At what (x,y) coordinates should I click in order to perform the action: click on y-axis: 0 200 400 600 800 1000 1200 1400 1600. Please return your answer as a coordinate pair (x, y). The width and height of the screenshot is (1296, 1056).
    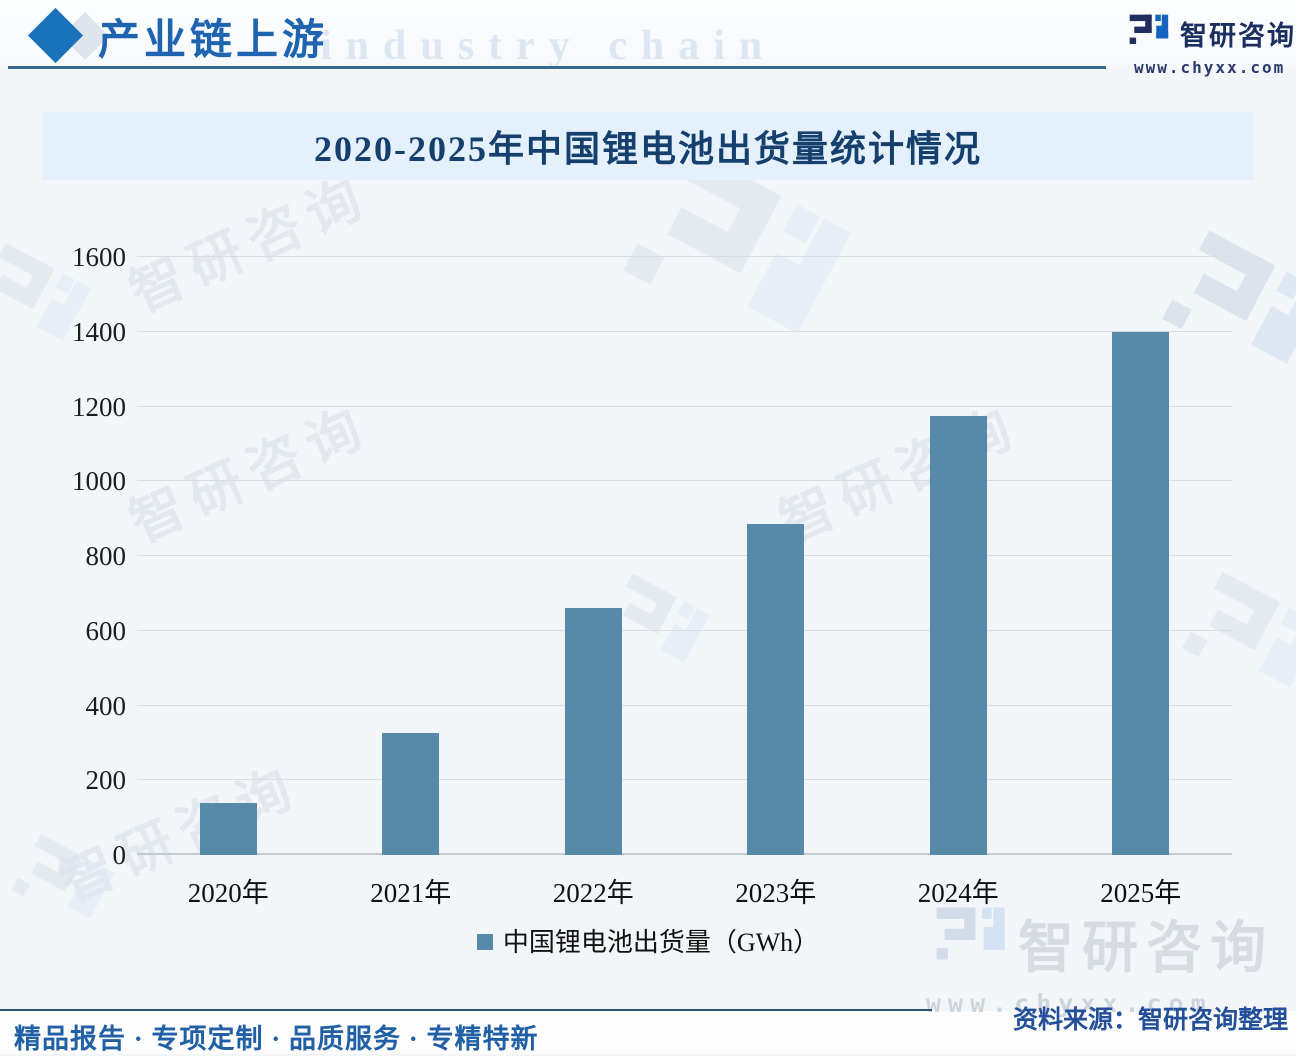
    Looking at the image, I should click on (83, 556).